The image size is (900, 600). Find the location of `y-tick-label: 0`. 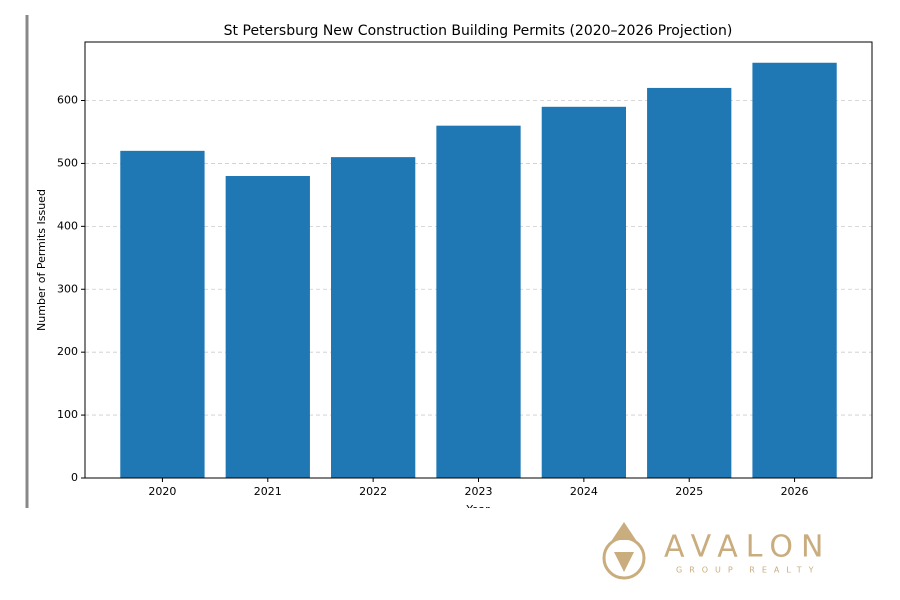

y-tick-label: 0 is located at coordinates (74, 477).